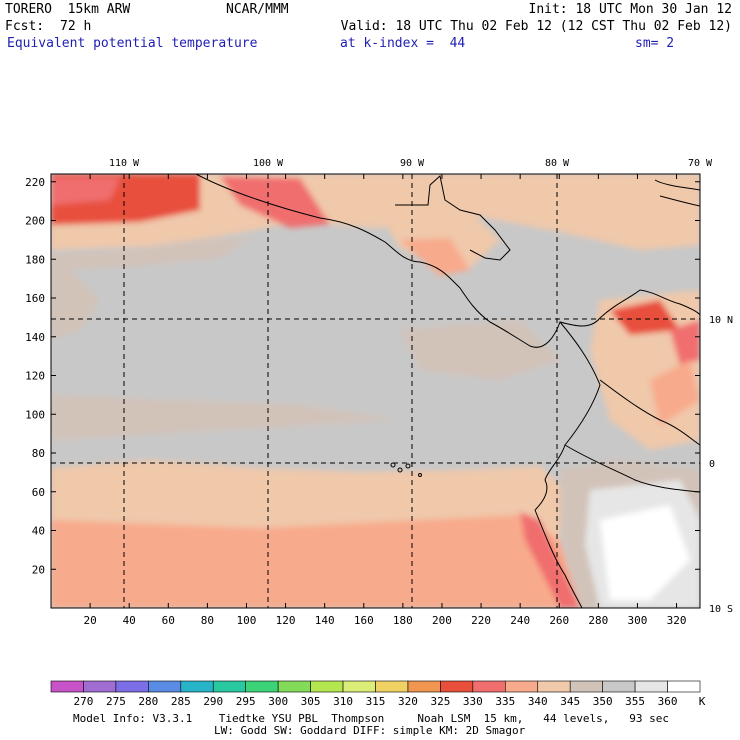 The height and width of the screenshot is (740, 740). I want to click on x-tick-label: 240, so click(520, 620).